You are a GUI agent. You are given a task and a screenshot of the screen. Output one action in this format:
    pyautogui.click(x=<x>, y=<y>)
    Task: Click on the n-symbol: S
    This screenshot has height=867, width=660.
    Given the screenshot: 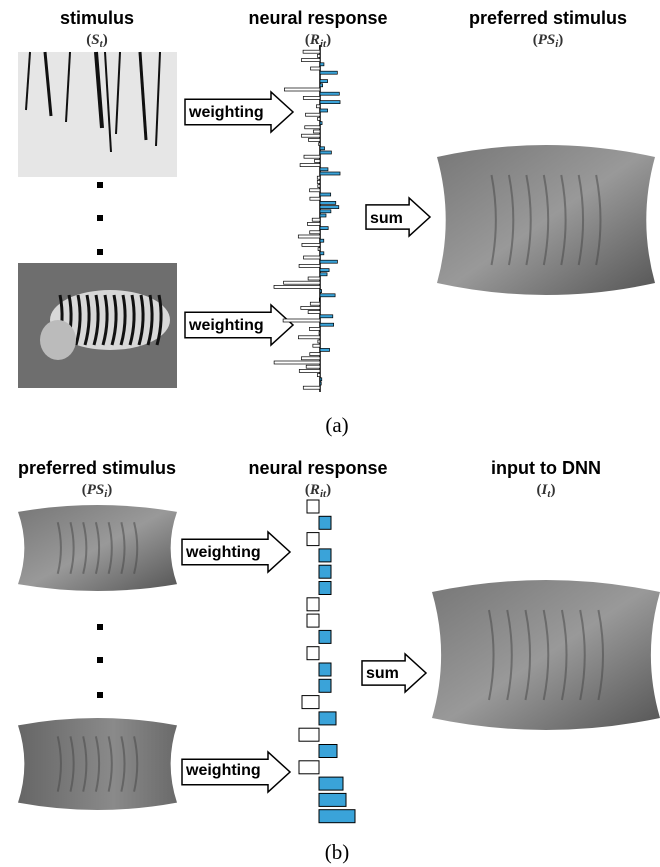 What is the action you would take?
    pyautogui.click(x=95, y=40)
    